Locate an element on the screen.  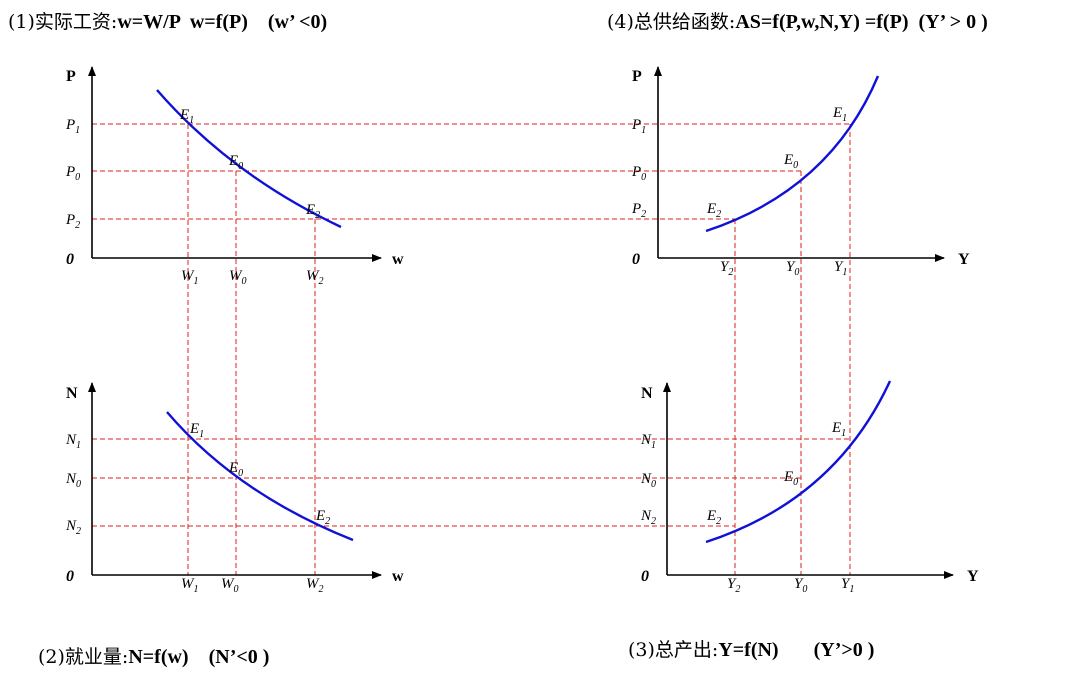
aggregate-supply-curve is located at coordinates (792, 154).